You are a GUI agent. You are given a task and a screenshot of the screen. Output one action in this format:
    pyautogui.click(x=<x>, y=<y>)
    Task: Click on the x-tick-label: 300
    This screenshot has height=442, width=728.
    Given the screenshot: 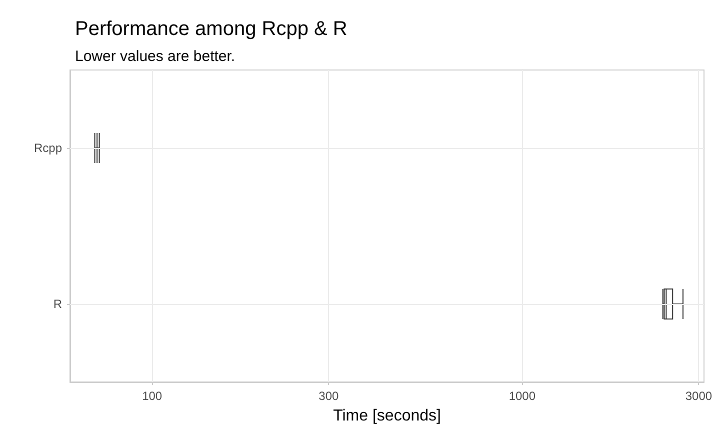 What is the action you would take?
    pyautogui.click(x=328, y=396)
    